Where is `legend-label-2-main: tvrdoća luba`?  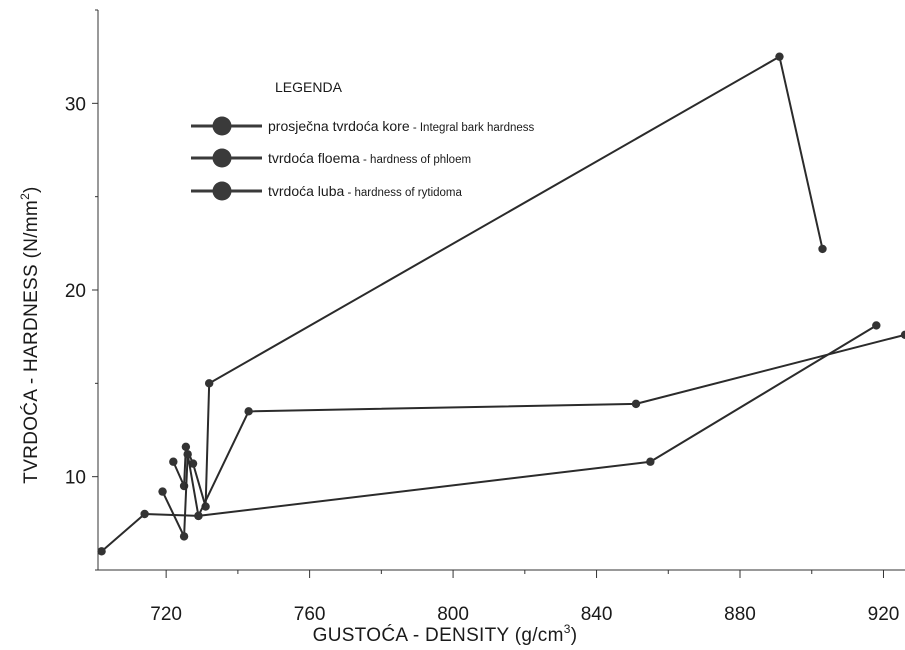 legend-label-2-main: tvrdoća luba is located at coordinates (306, 191).